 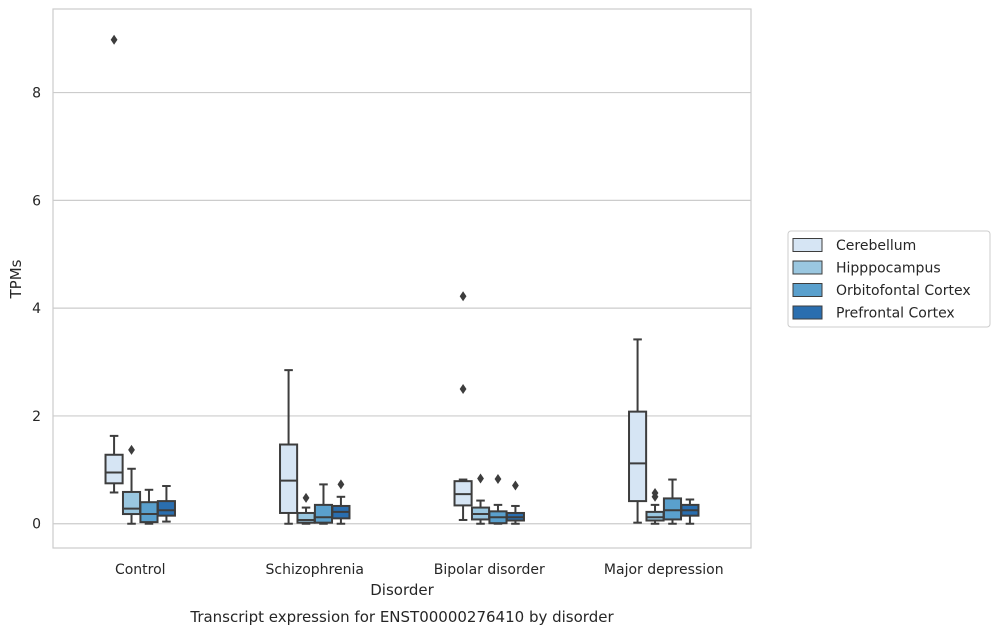 What do you see at coordinates (36, 525) in the screenshot?
I see `y-tick-label: 0` at bounding box center [36, 525].